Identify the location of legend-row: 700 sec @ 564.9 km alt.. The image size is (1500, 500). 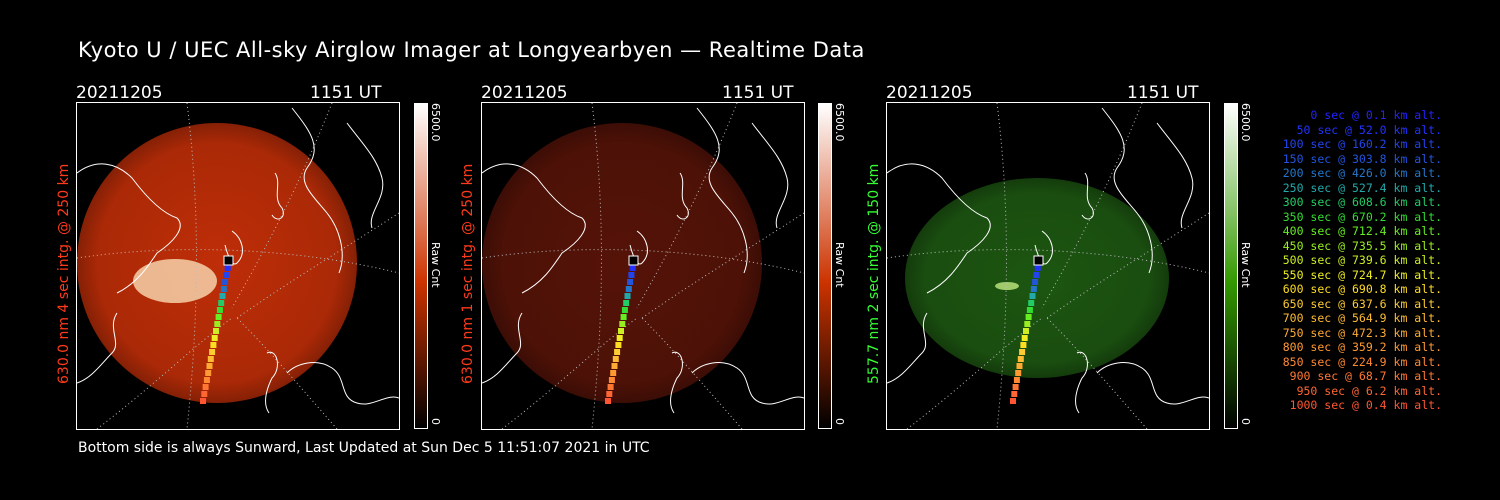
(1352, 318).